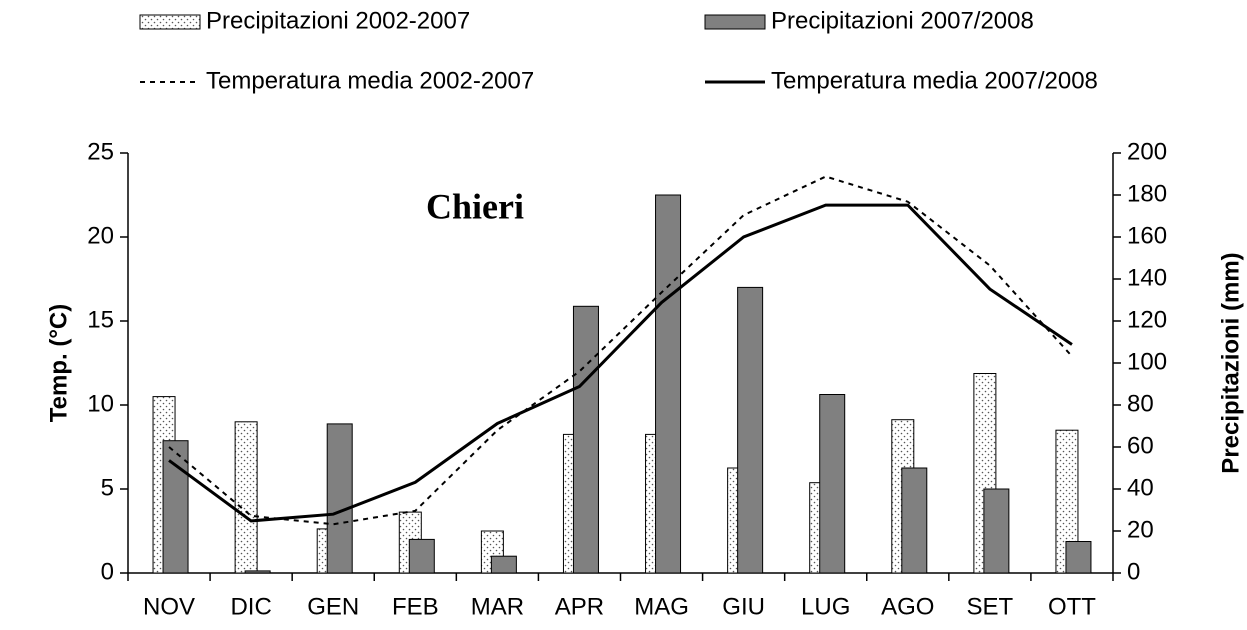  Describe the element at coordinates (497, 606) in the screenshot. I see `x-tick-label: MAR` at that location.